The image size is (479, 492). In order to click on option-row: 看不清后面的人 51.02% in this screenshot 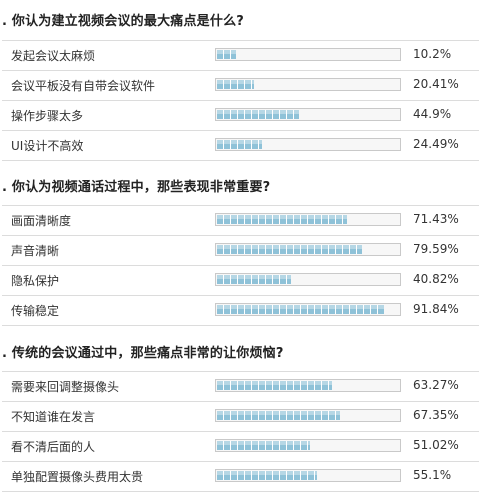, I will do `click(240, 447)`.